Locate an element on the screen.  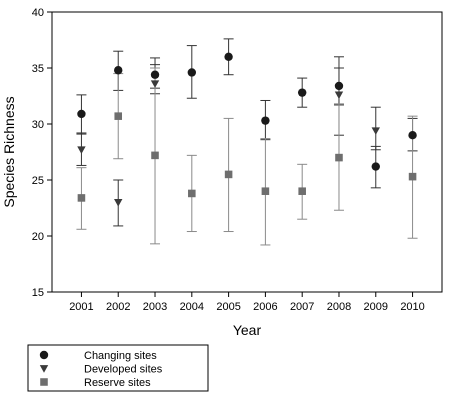
y-tick-label: 40 is located at coordinates (38, 13).